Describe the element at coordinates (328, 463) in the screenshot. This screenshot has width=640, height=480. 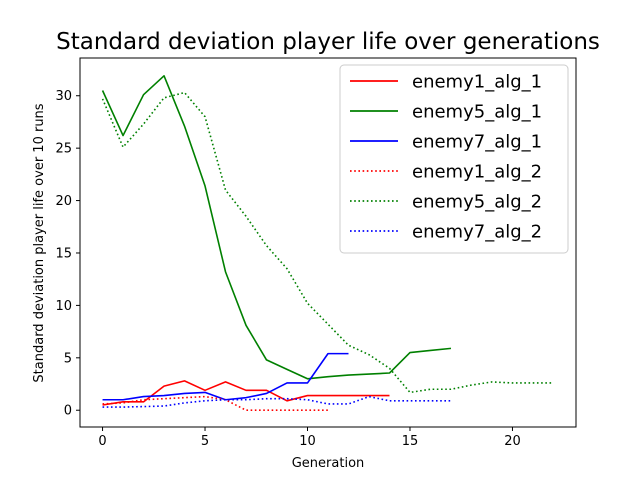
I see `x-axis-label: Generation` at that location.